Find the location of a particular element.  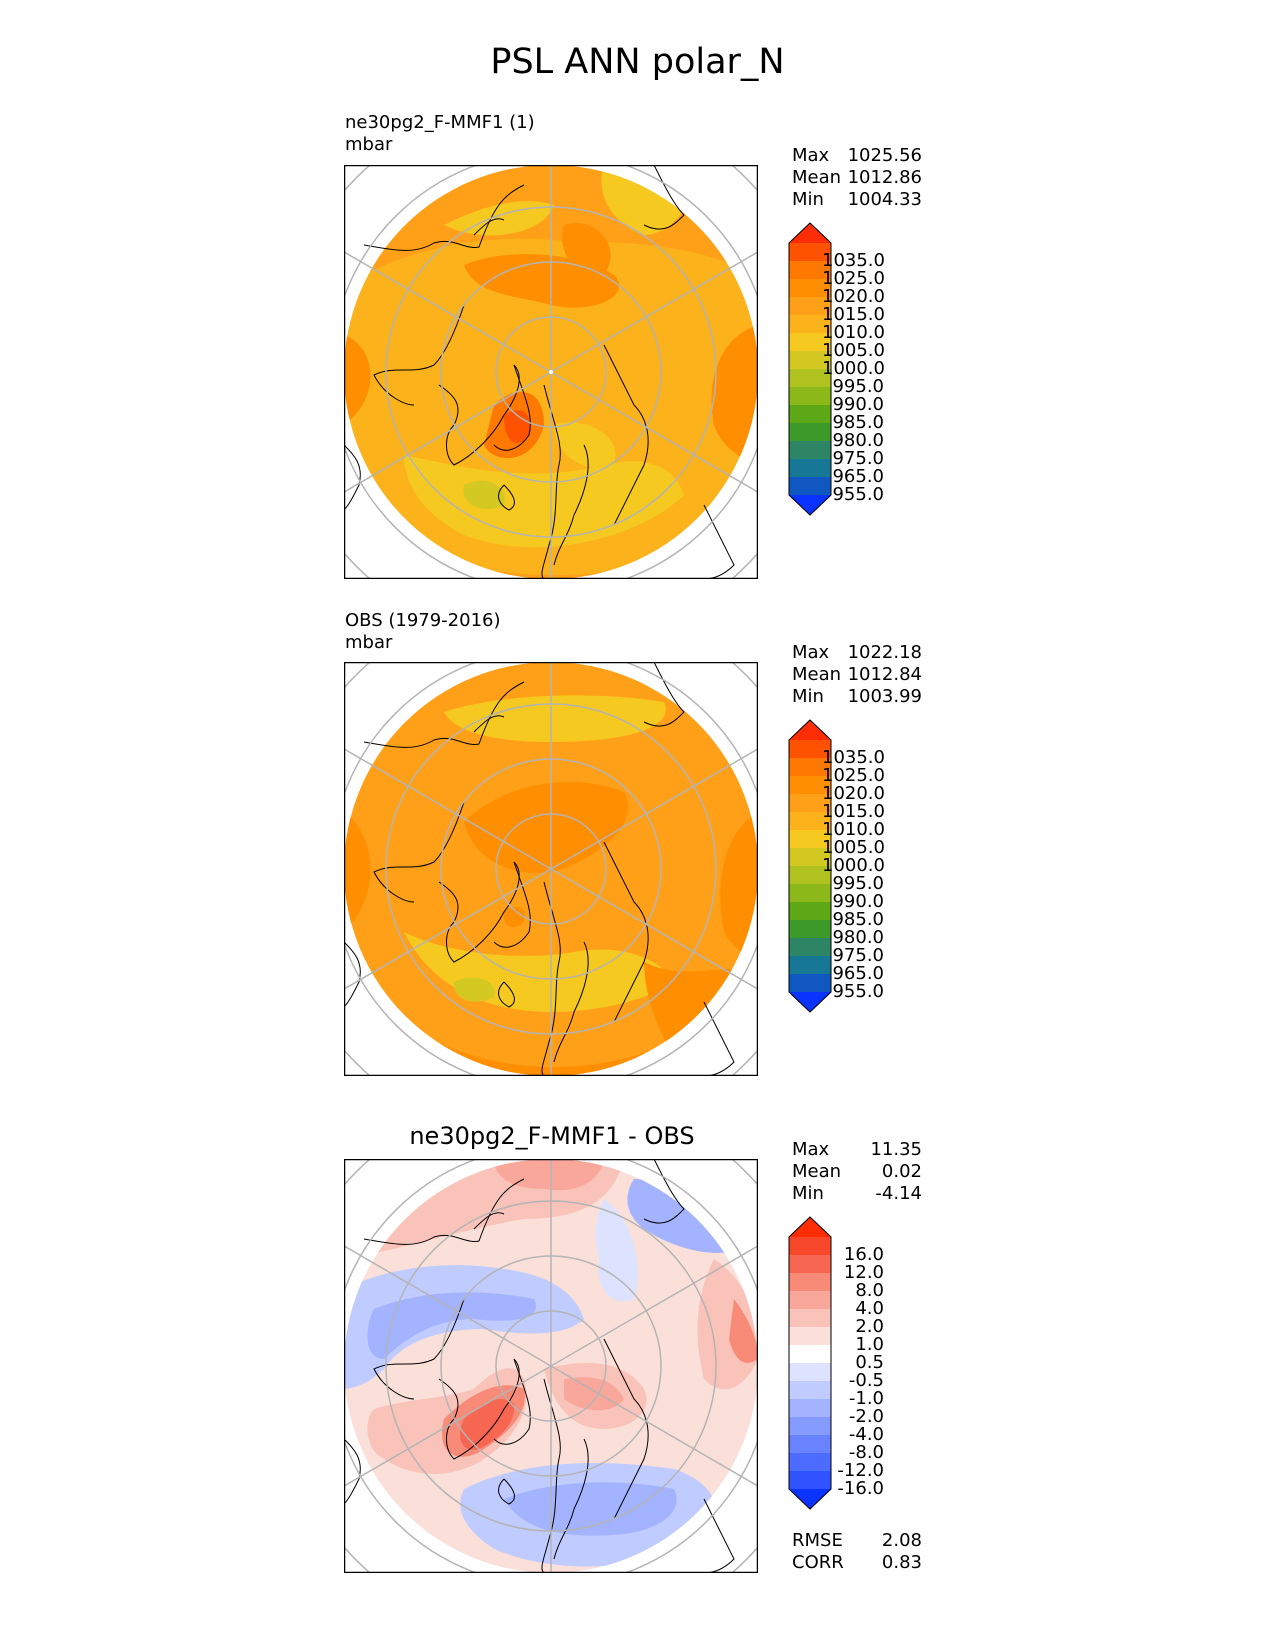

colorbar-tick-label: 1035.0 is located at coordinates (853, 757).